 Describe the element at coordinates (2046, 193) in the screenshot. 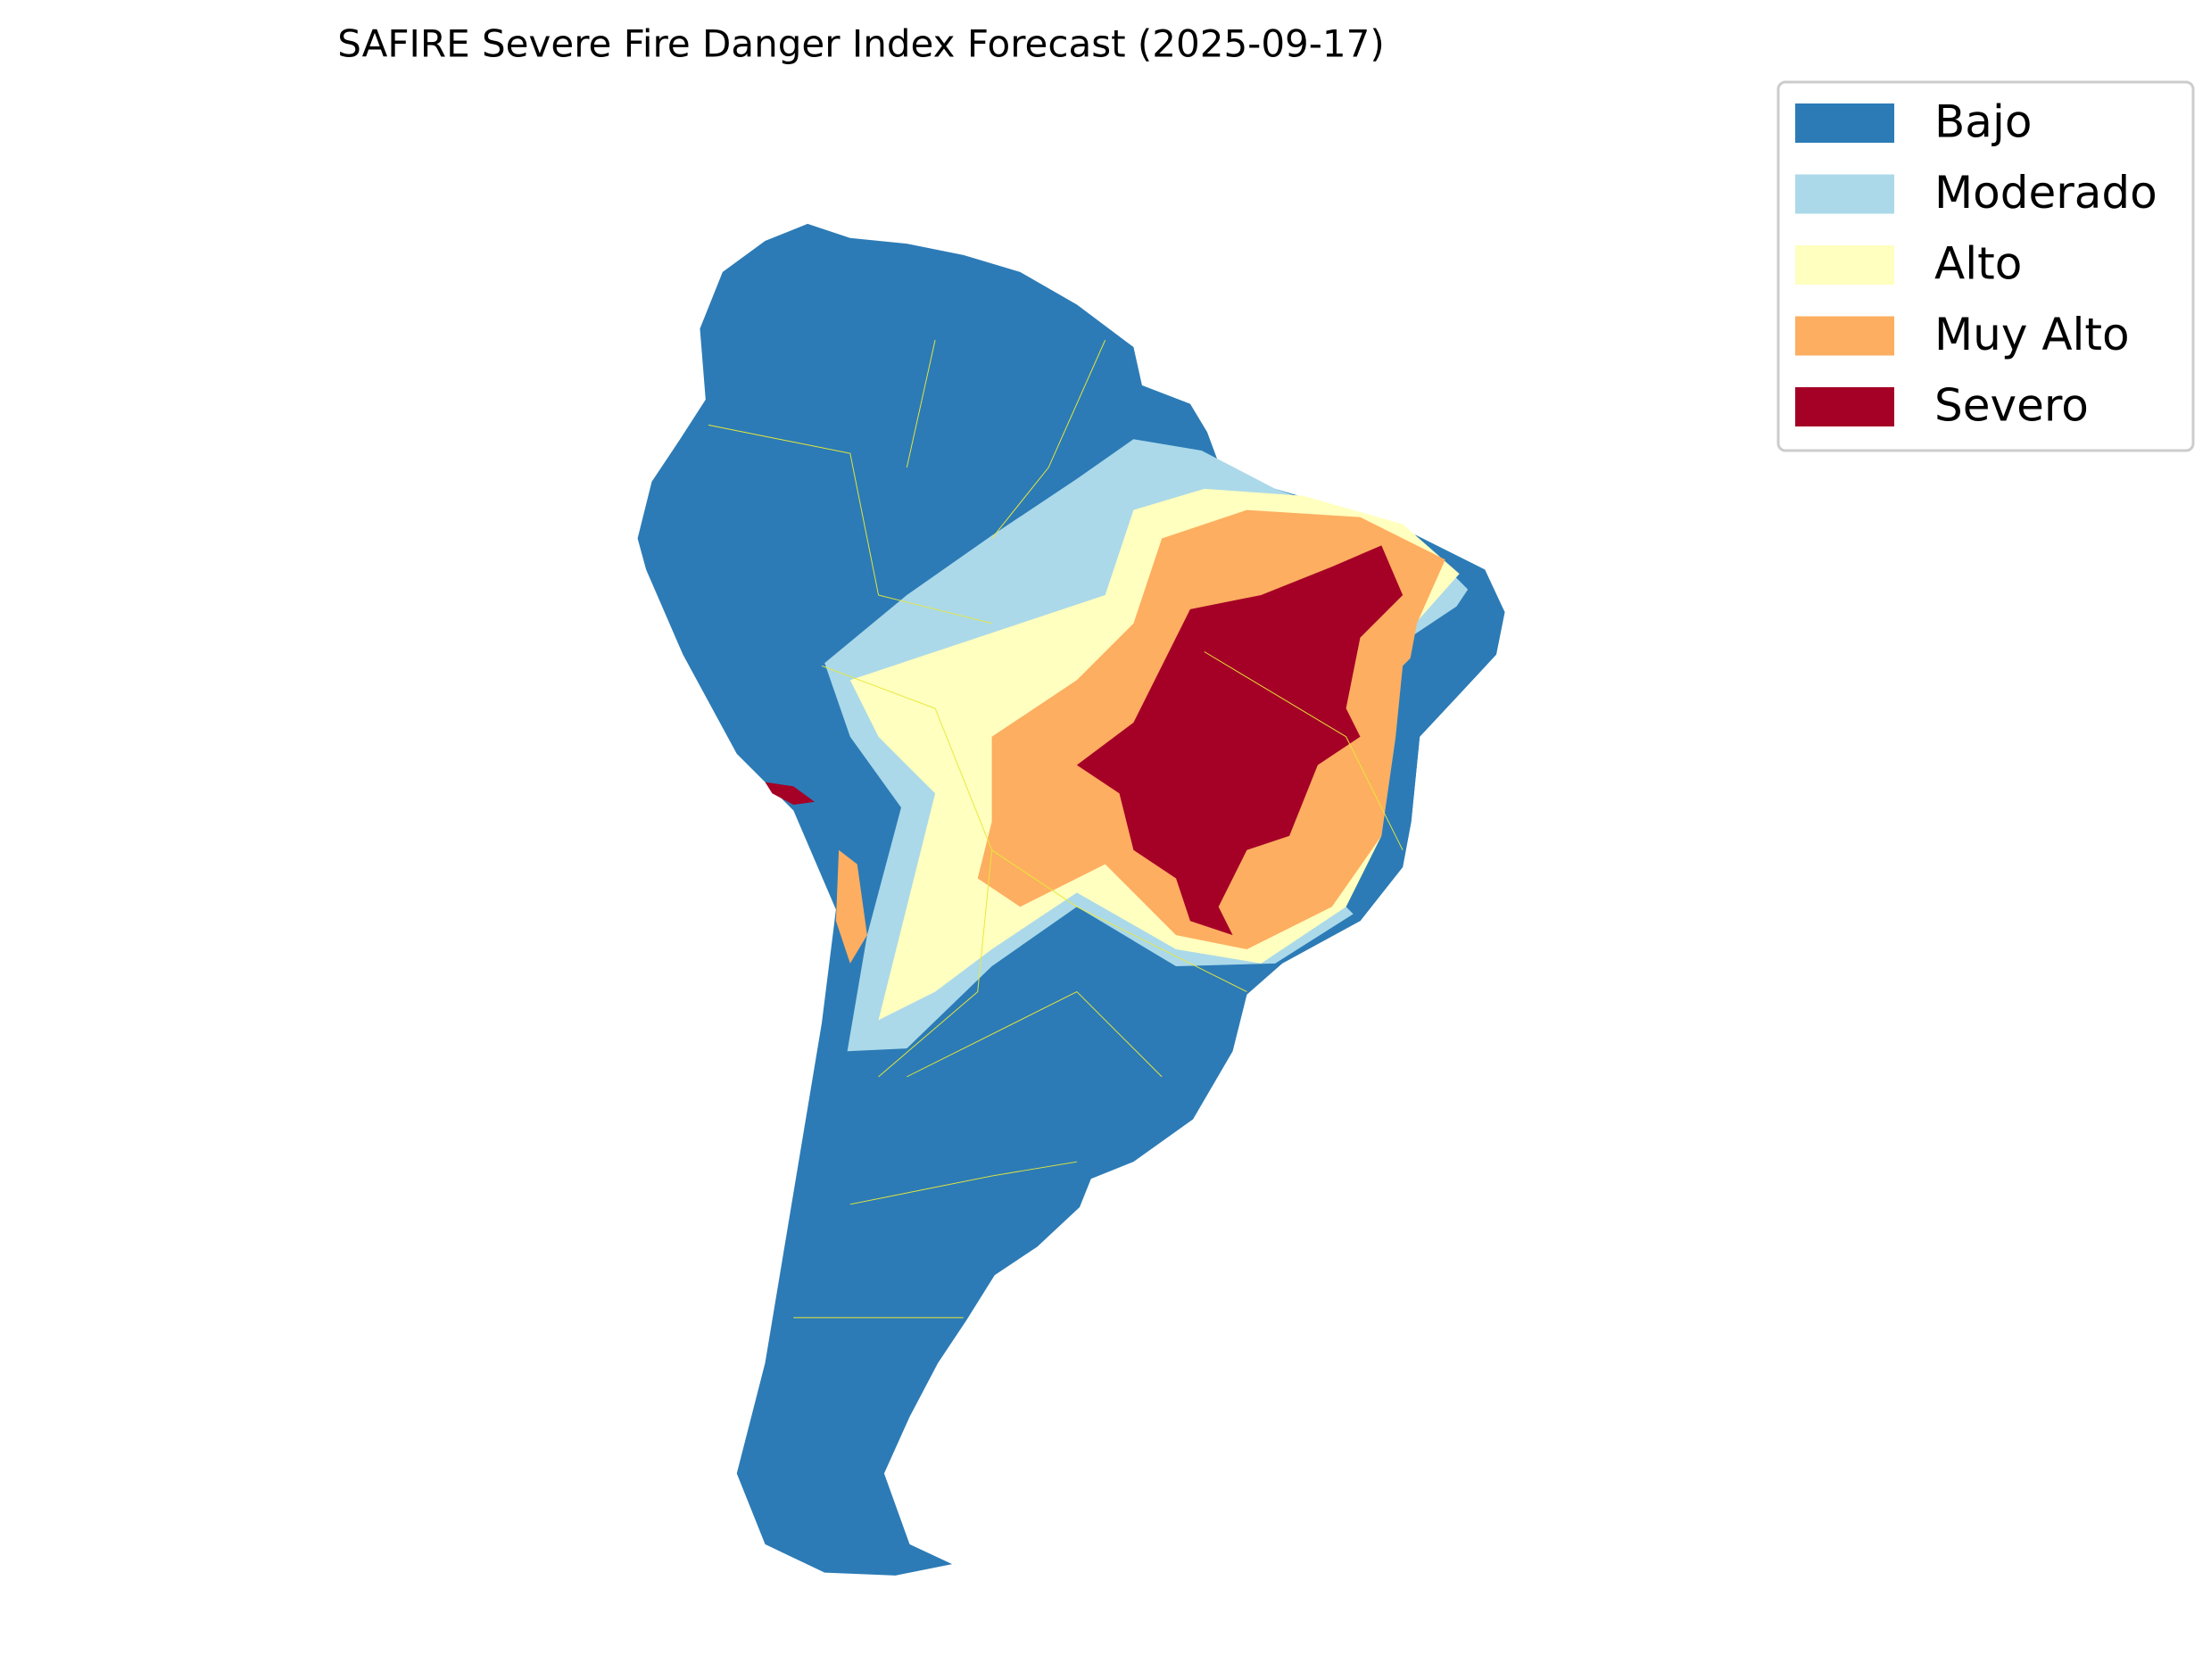

I see `legend-label: Moderado` at that location.